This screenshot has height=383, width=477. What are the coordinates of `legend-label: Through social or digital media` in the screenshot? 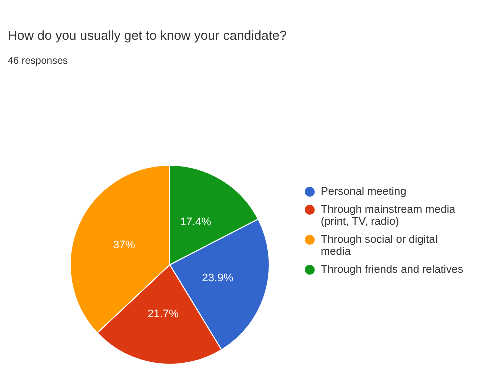 It's located at (380, 246).